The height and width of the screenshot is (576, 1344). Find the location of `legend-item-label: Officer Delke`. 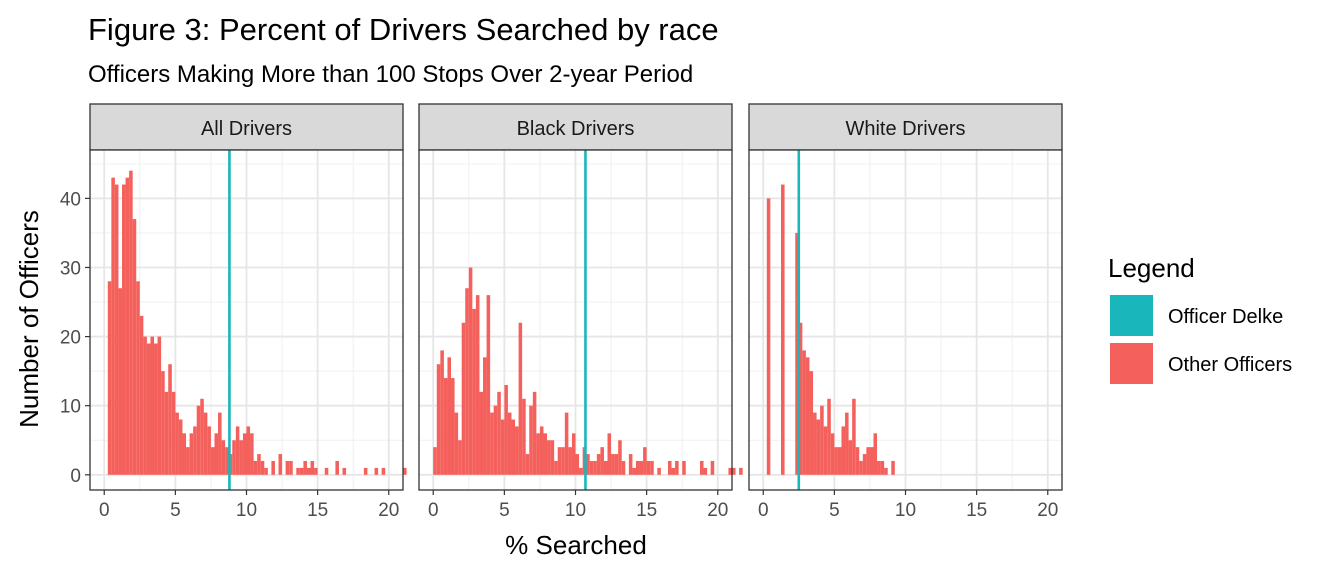

legend-item-label: Officer Delke is located at coordinates (1225, 317).